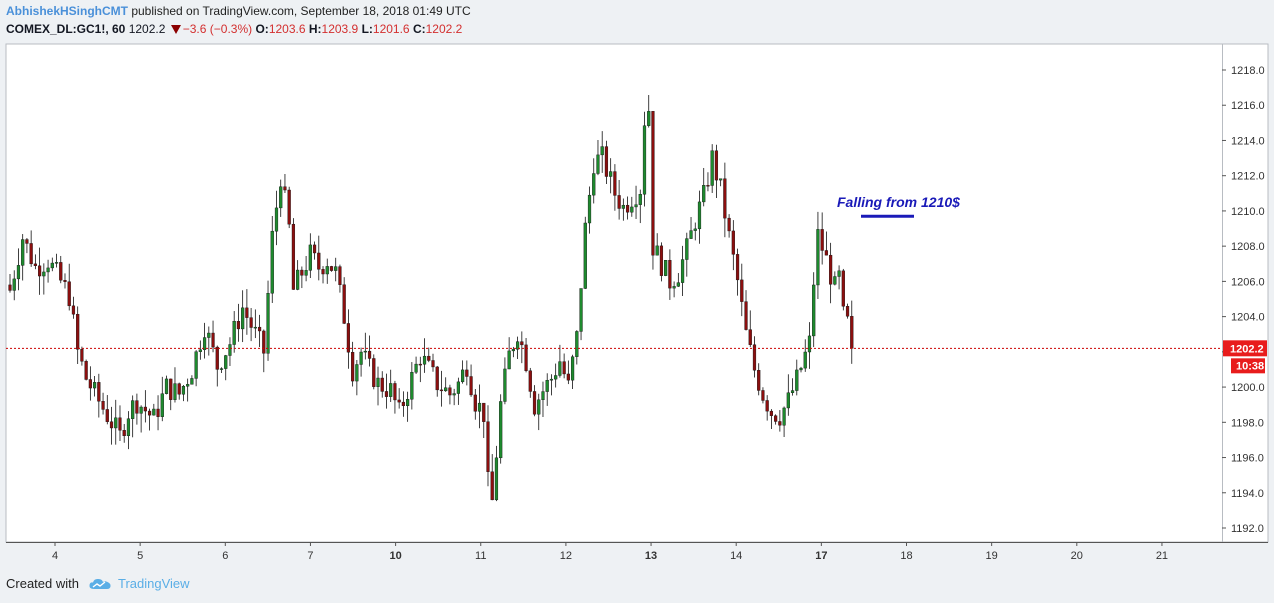 This screenshot has width=1274, height=603. Describe the element at coordinates (992, 556) in the screenshot. I see `time-tick-label: 19` at that location.